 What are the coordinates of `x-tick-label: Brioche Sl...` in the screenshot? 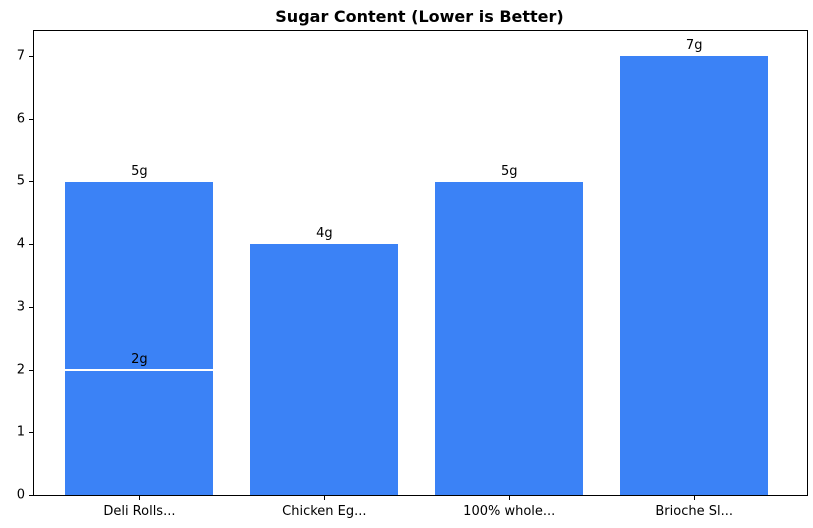 It's located at (694, 511).